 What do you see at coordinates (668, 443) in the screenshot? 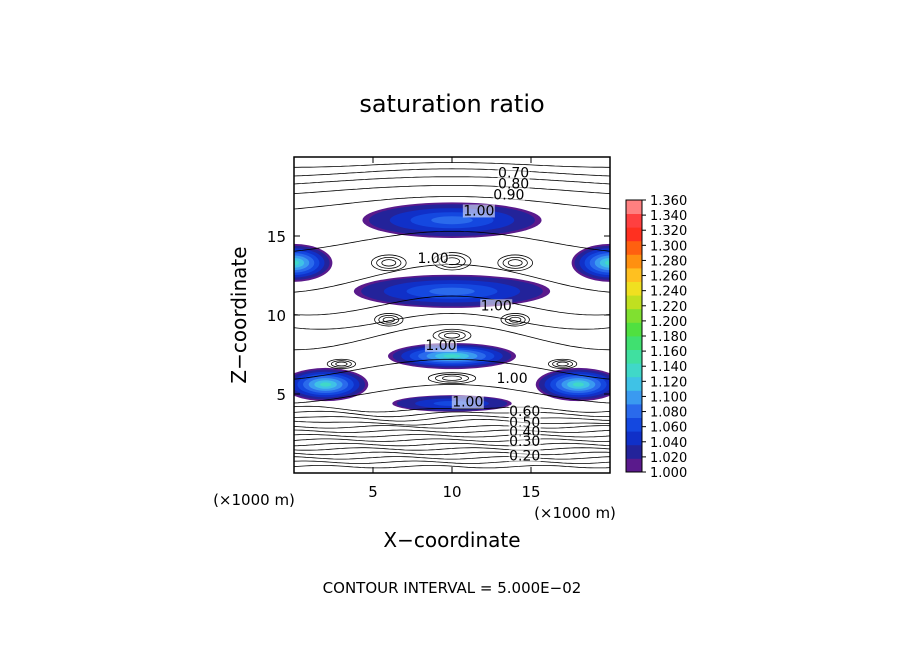
I see `colorbar-label-2: 1.040` at bounding box center [668, 443].